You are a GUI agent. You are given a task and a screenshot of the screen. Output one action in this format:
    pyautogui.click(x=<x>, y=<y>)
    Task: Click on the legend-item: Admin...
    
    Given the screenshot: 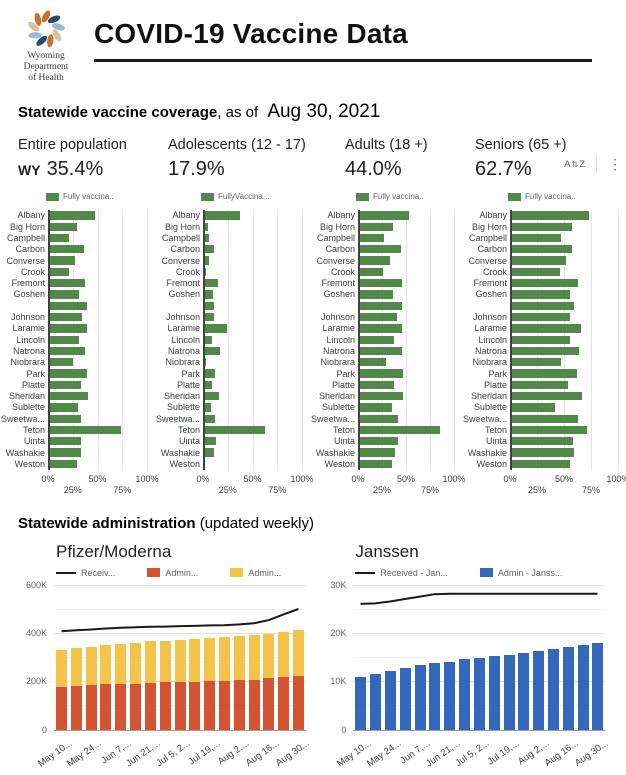 What is the action you would take?
    pyautogui.click(x=172, y=573)
    